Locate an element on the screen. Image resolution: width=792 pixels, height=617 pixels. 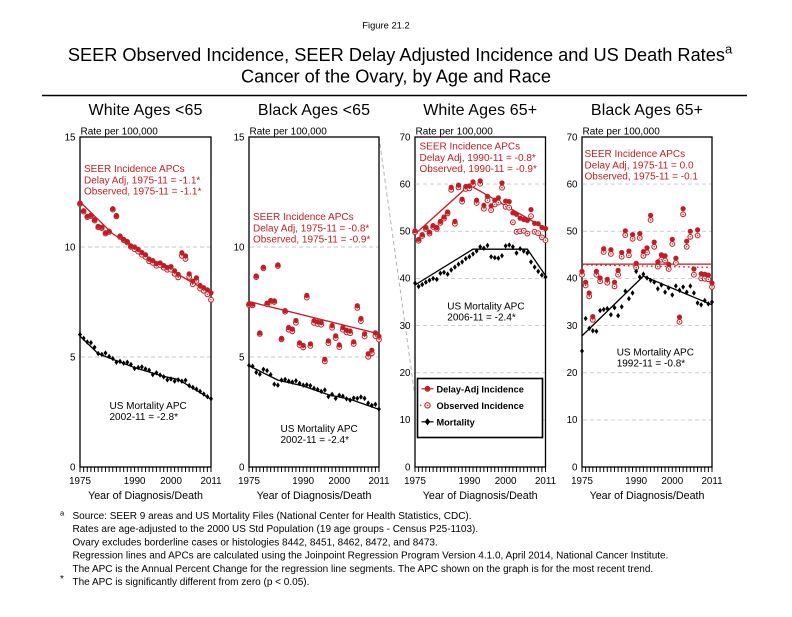
svg-text: Mortality is located at coordinates (456, 422).